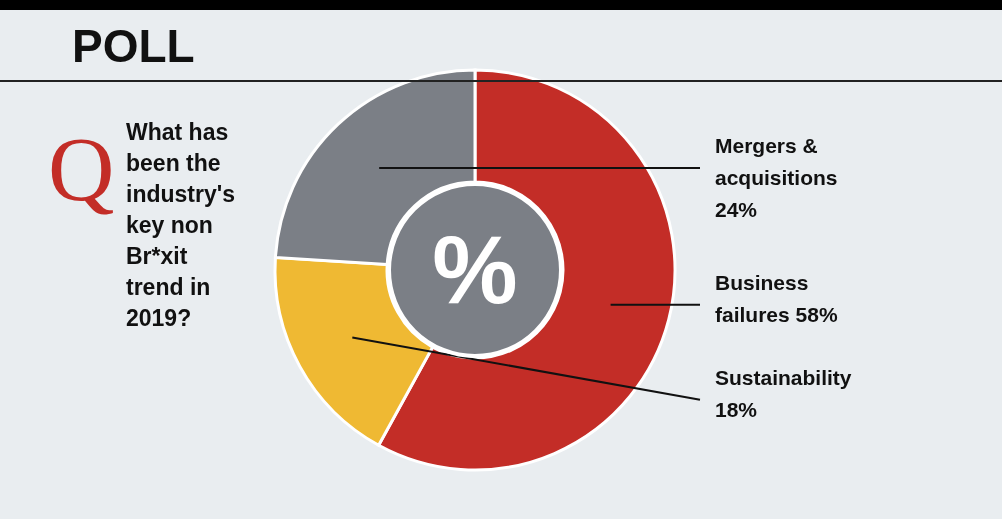 The image size is (1002, 519). What do you see at coordinates (81, 169) in the screenshot?
I see `text: Q` at bounding box center [81, 169].